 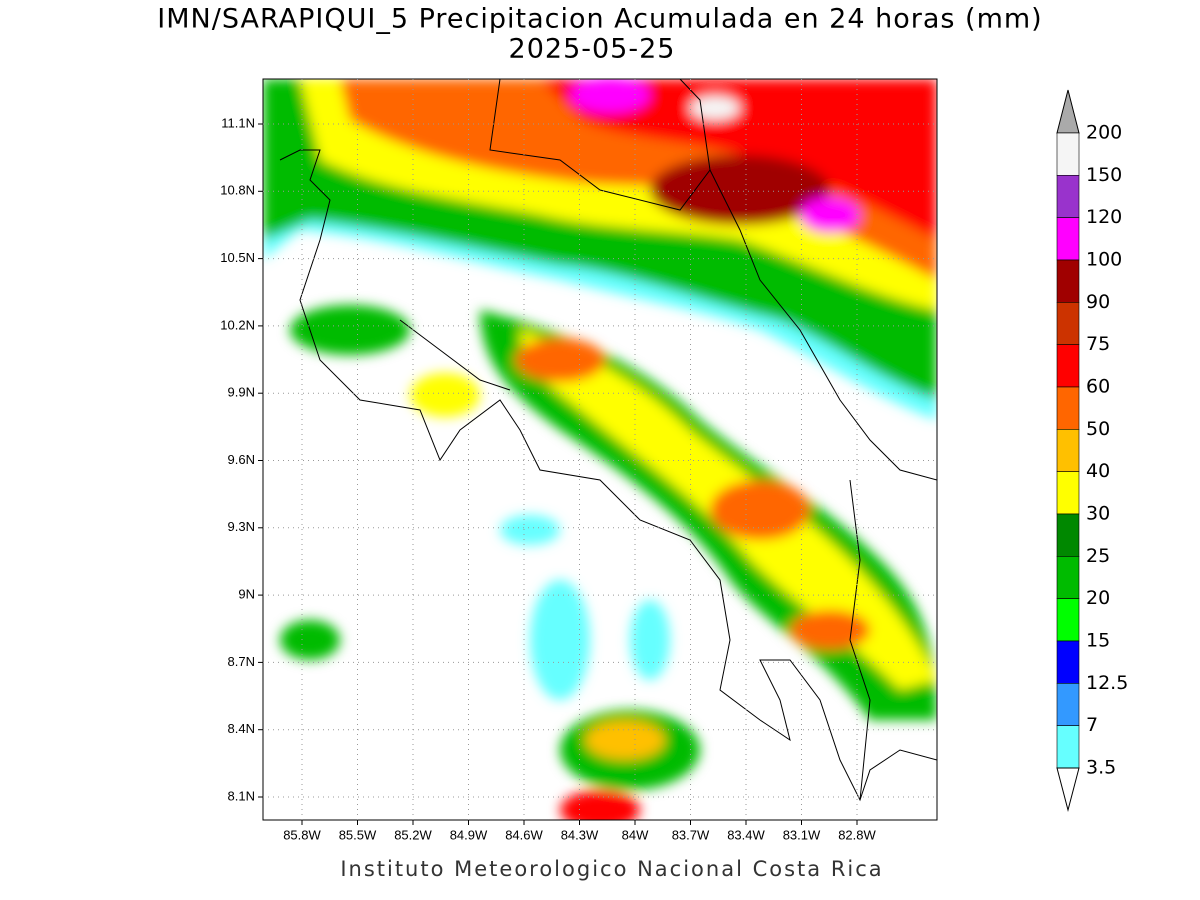 What do you see at coordinates (237, 190) in the screenshot?
I see `lat-tick-label: 10.8N` at bounding box center [237, 190].